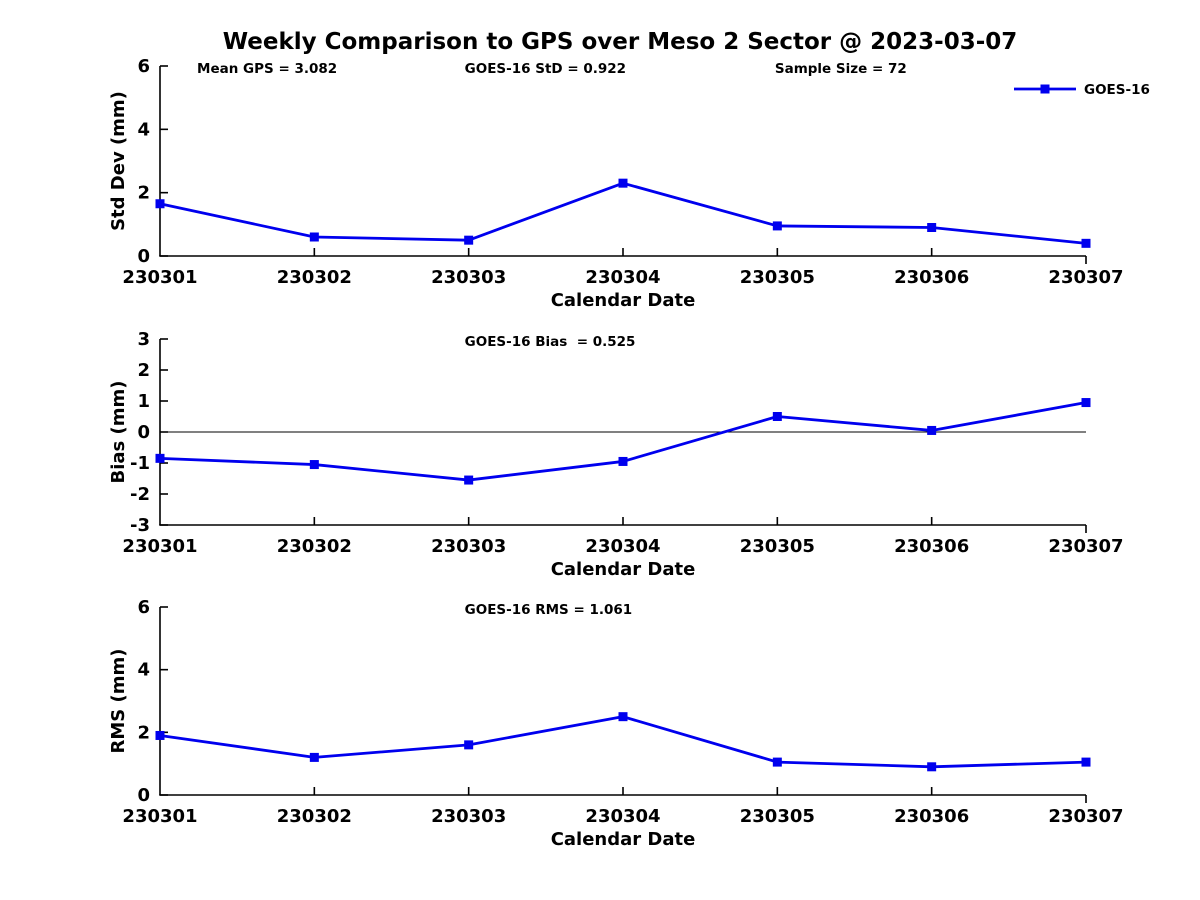 The height and width of the screenshot is (900, 1200). I want to click on stat-annotation: Sample Size = 72, so click(841, 69).